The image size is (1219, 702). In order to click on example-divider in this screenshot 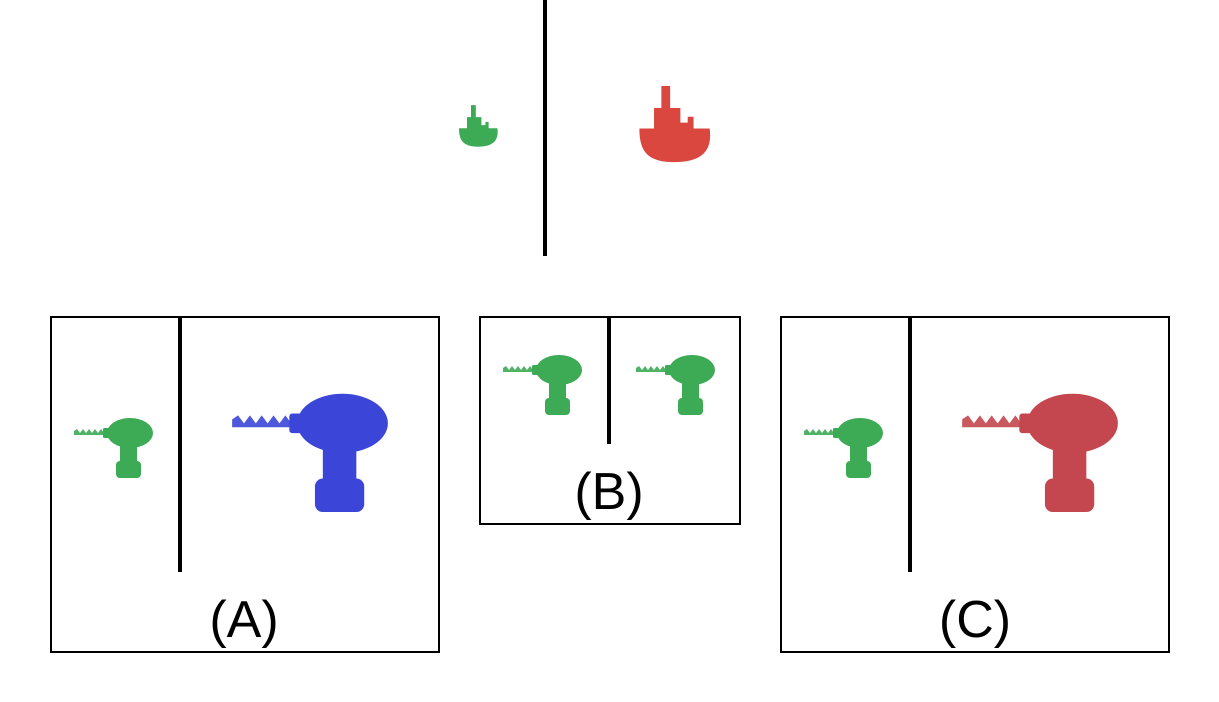, I will do `click(545, 128)`.